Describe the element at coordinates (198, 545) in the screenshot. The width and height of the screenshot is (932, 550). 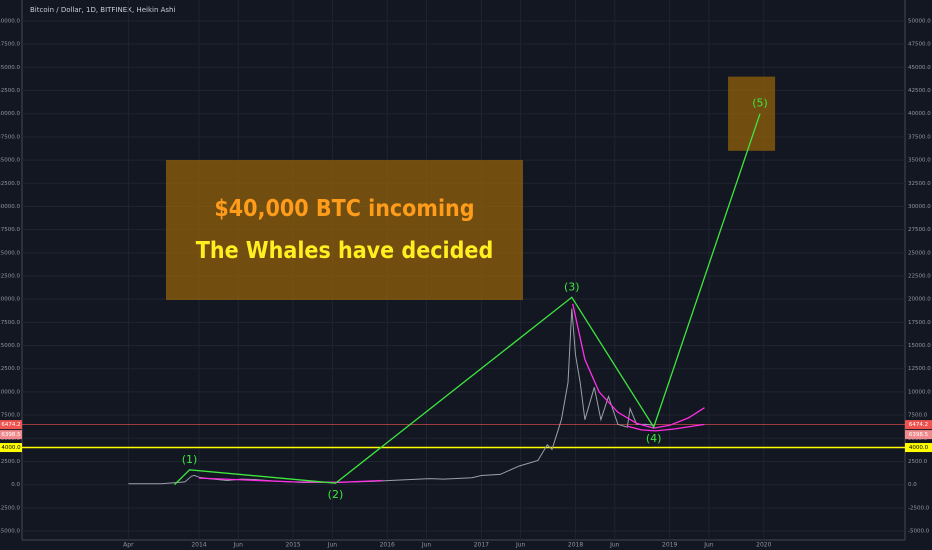
I see `x-tick-label: 2014` at that location.